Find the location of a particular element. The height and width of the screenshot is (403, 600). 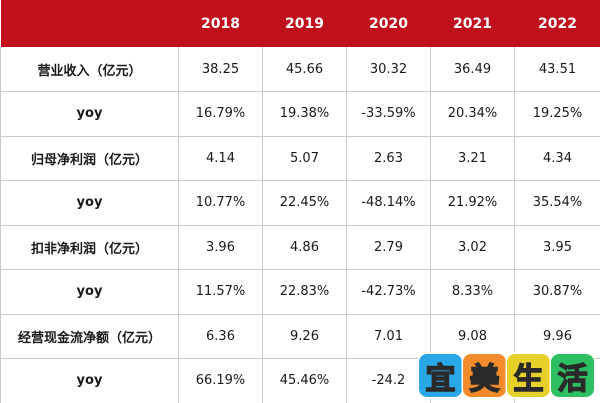

table-cell: 66.19% is located at coordinates (220, 380).